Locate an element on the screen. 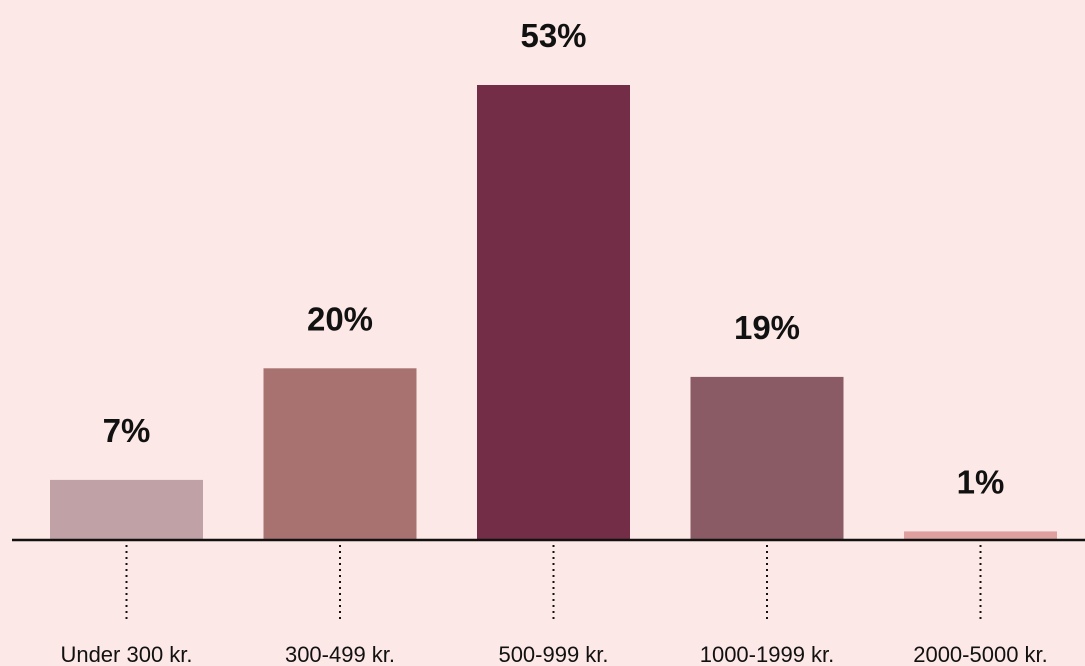 The image size is (1085, 666). value-label-2: 20% is located at coordinates (340, 318).